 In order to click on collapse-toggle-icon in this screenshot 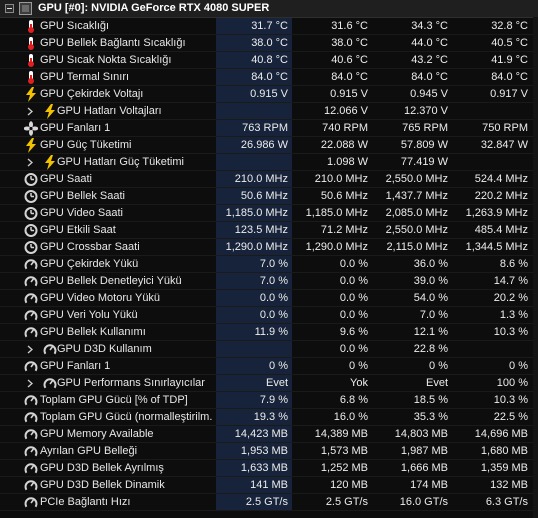, I will do `click(9, 8)`.